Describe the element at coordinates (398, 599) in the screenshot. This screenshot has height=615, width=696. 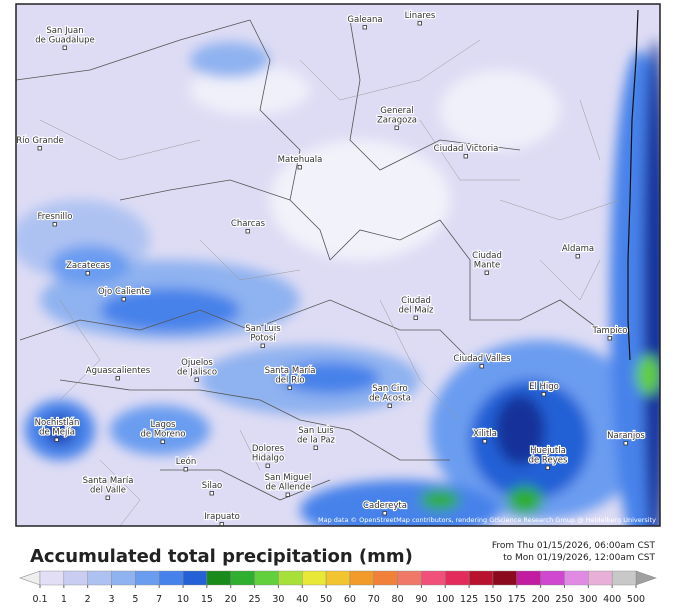
I see `scale-label: 80` at that location.